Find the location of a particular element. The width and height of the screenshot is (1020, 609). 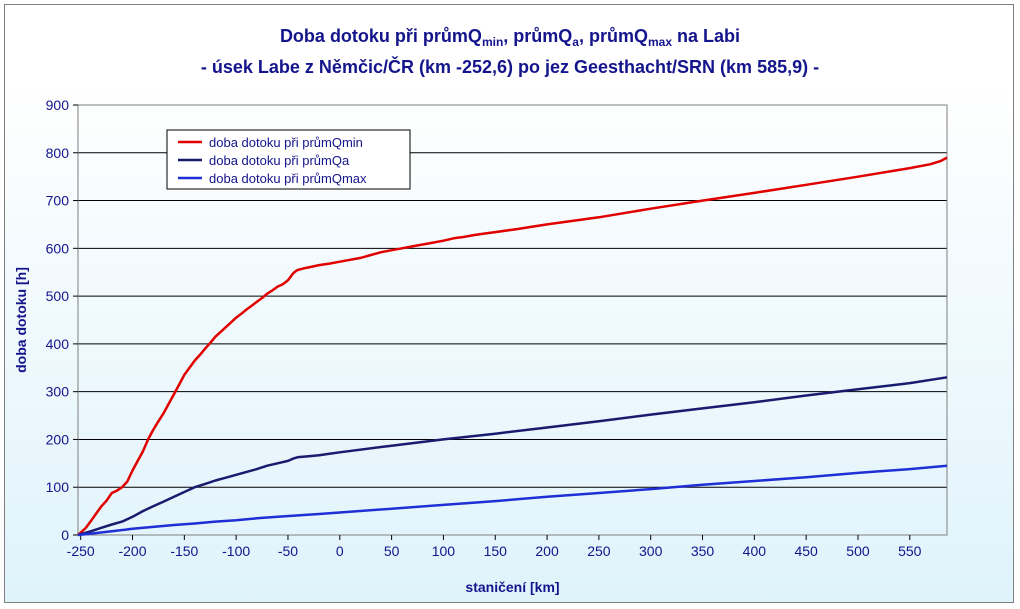

legend-label-1: doba dotoku při průmQmin is located at coordinates (286, 142).